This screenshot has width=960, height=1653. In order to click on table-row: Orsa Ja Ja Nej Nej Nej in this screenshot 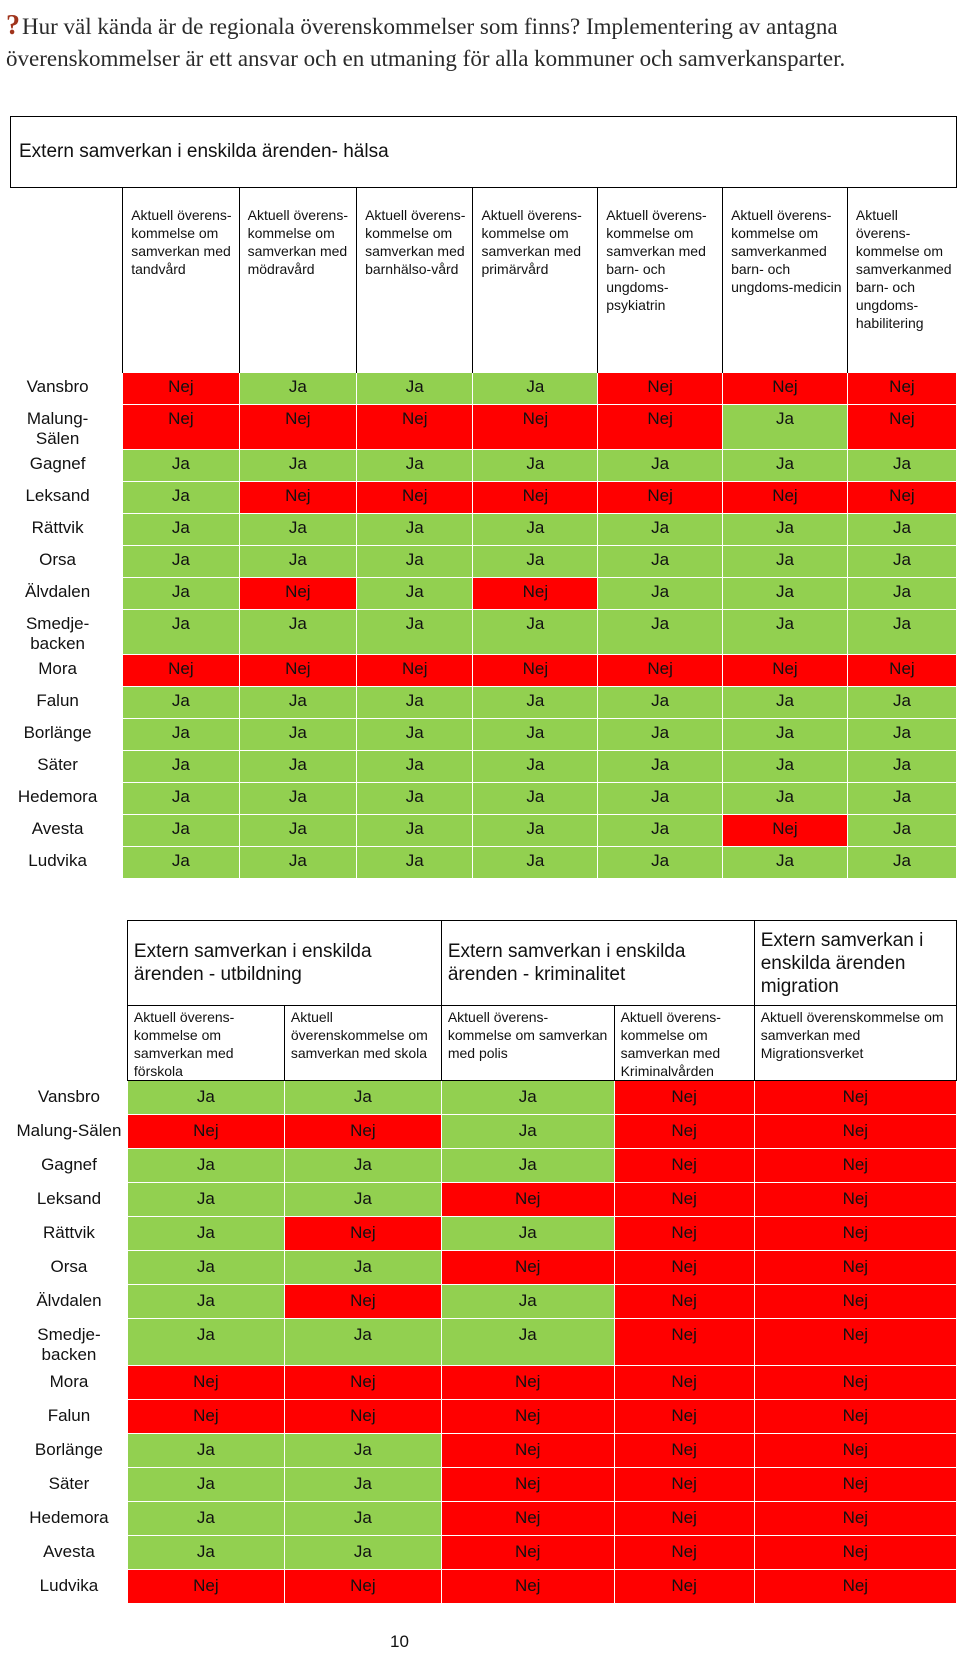, I will do `click(484, 1267)`.